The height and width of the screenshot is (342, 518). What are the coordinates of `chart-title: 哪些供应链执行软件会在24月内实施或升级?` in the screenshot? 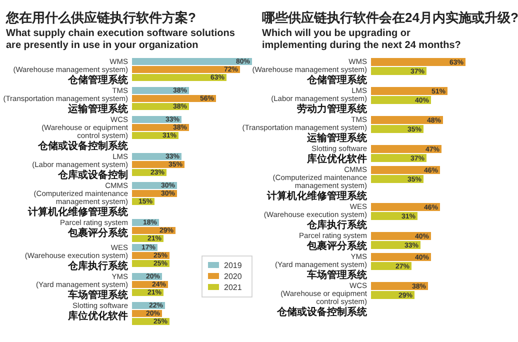 It's located at (390, 17).